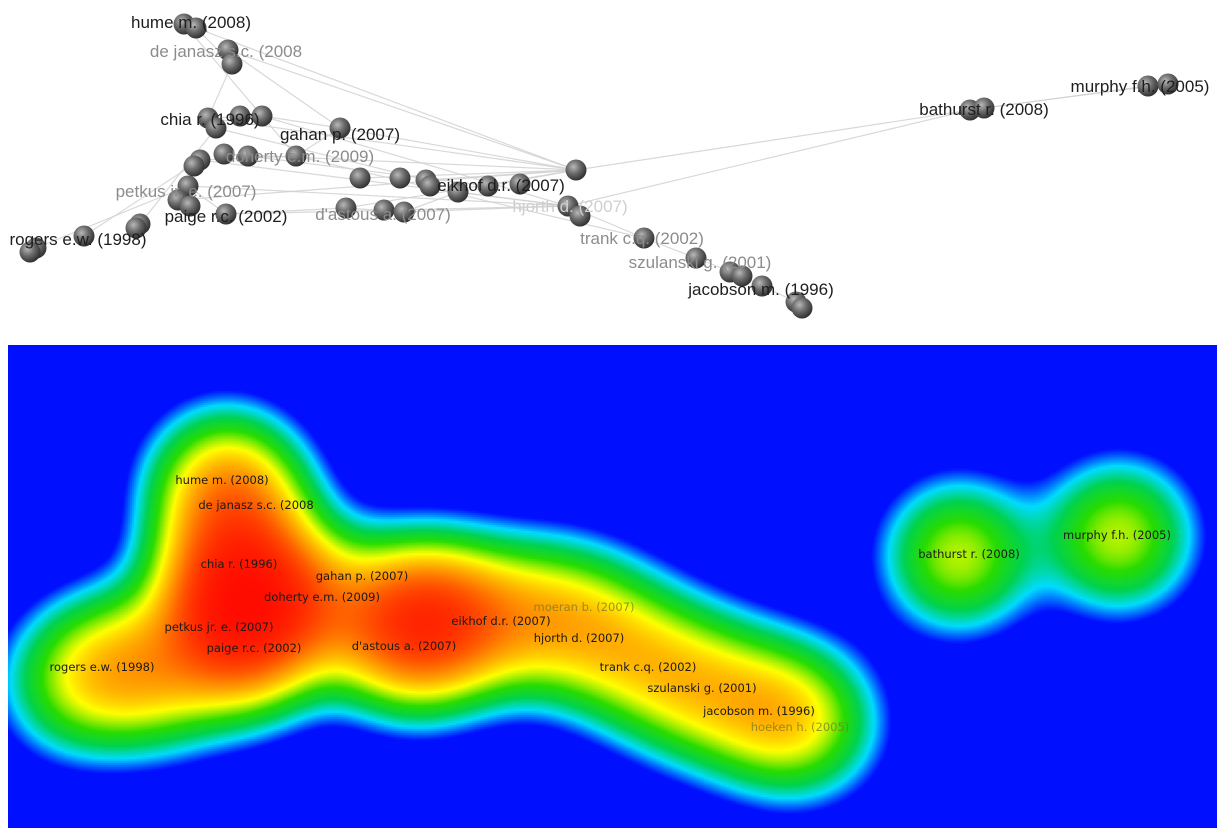  Describe the element at coordinates (102, 667) in the screenshot. I see `density-label-rogers: rogers e.w. (1998)` at that location.